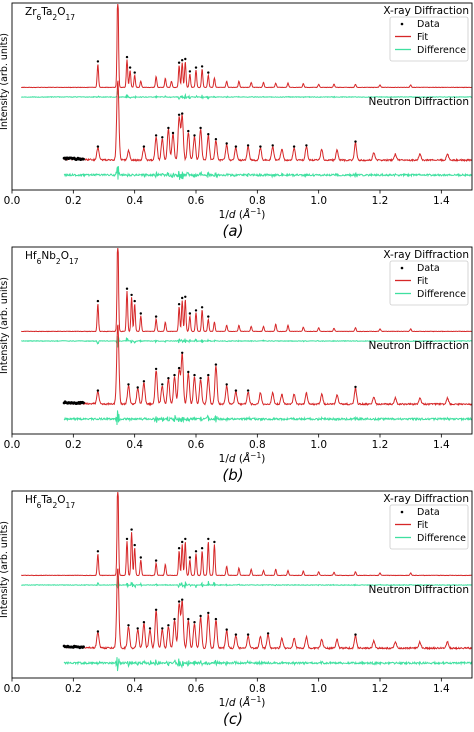 The width and height of the screenshot is (474, 732). What do you see at coordinates (50, 502) in the screenshot?
I see `compound-formula: Hf6Ta2O17` at bounding box center [50, 502].